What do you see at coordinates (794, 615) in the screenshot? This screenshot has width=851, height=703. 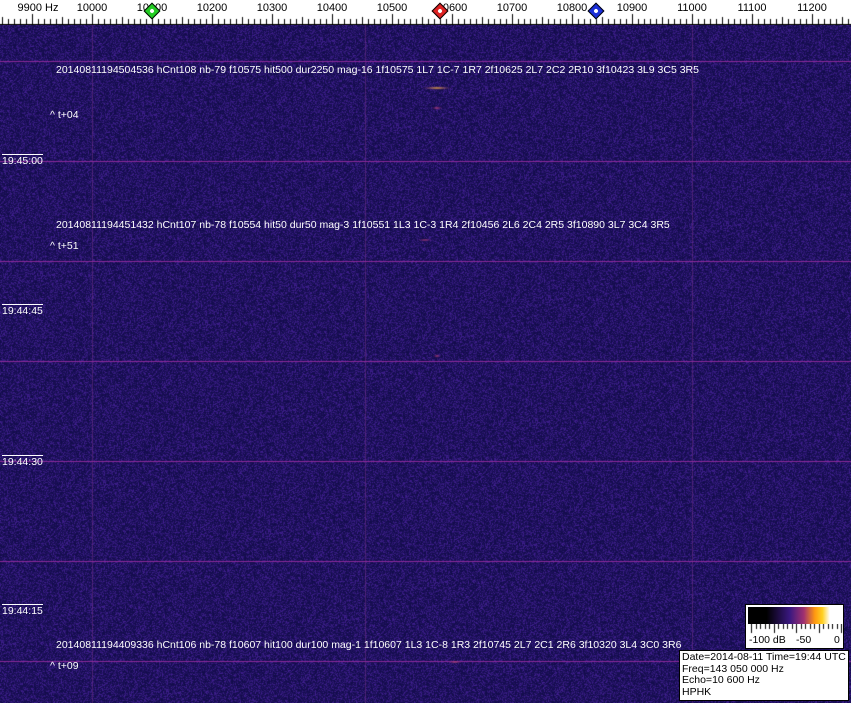 I see `color-gradient` at bounding box center [794, 615].